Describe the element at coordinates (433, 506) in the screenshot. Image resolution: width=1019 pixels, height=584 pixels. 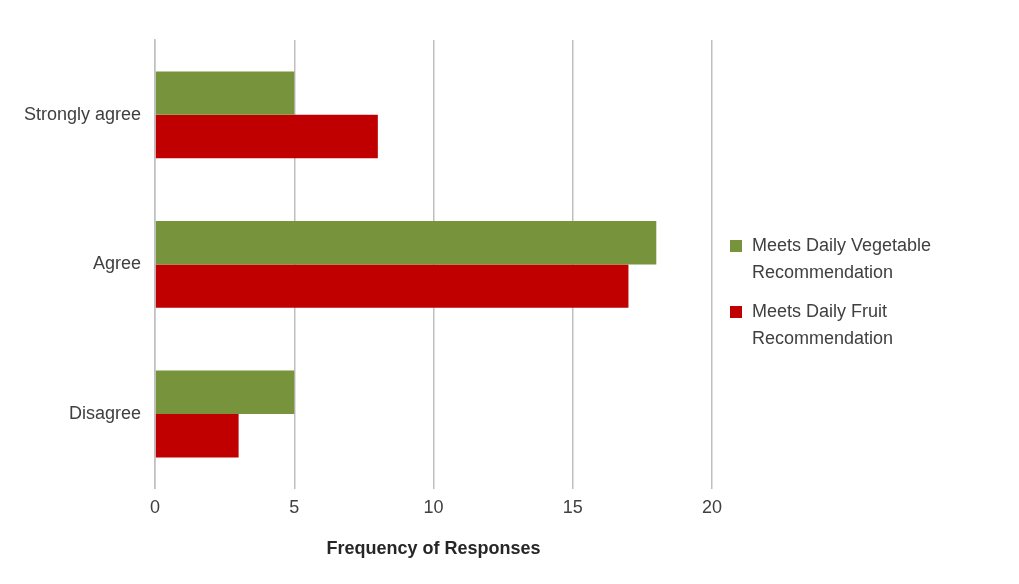
I see `x-tick-label: 10` at that location.